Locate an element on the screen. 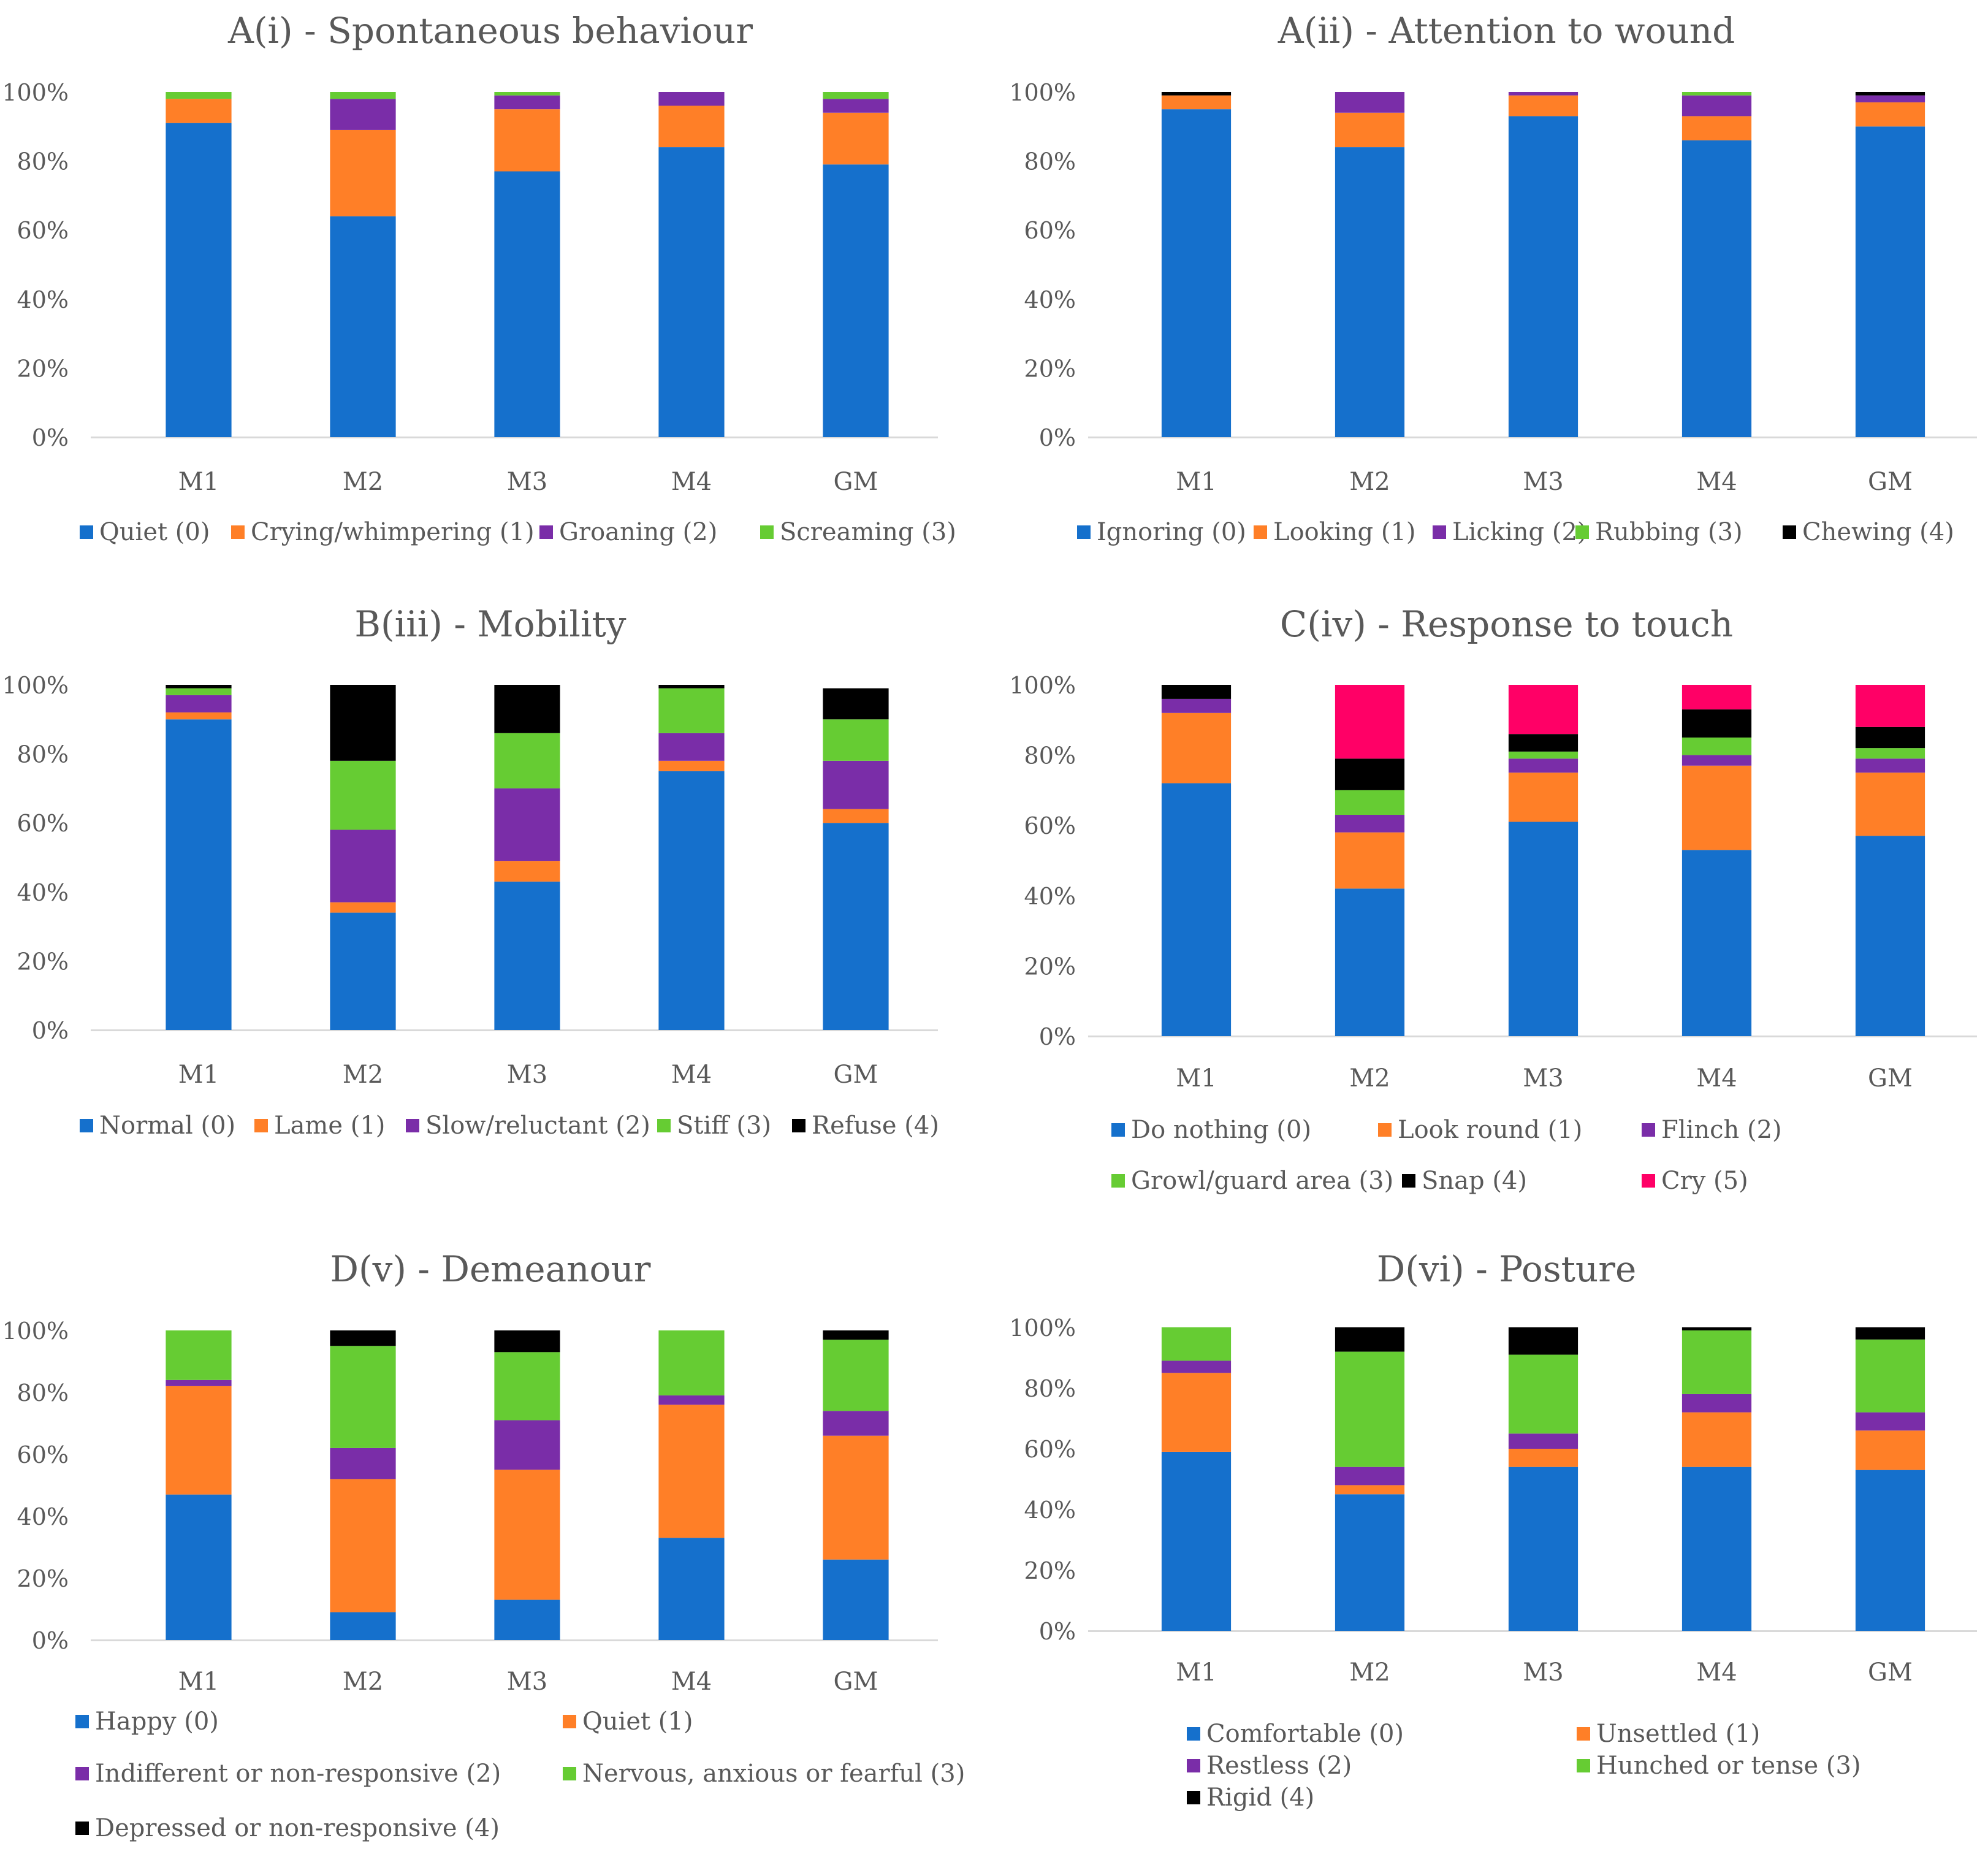 The height and width of the screenshot is (1854, 1988). x-tick-label: M3 is located at coordinates (527, 1682).